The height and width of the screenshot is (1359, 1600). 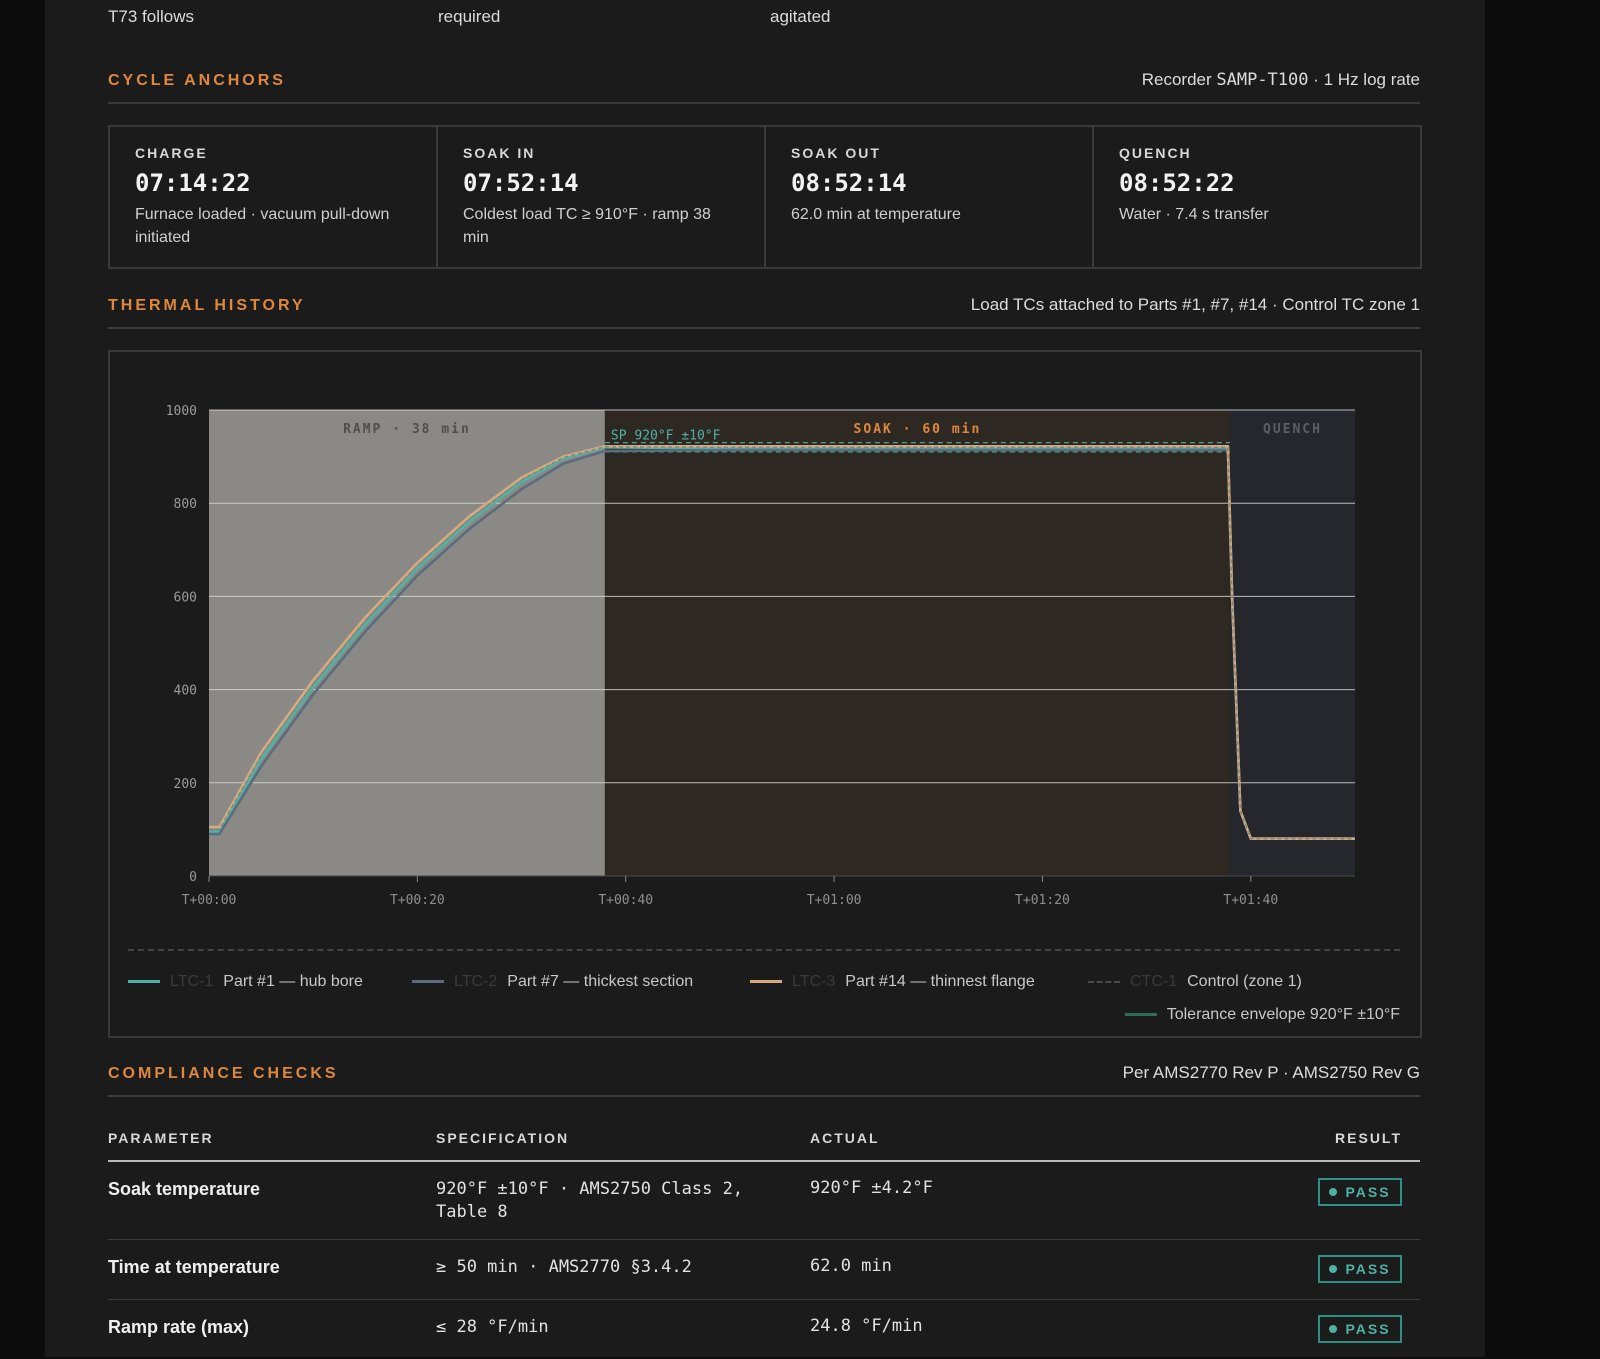 What do you see at coordinates (185, 504) in the screenshot?
I see `y-tick-label: 800` at bounding box center [185, 504].